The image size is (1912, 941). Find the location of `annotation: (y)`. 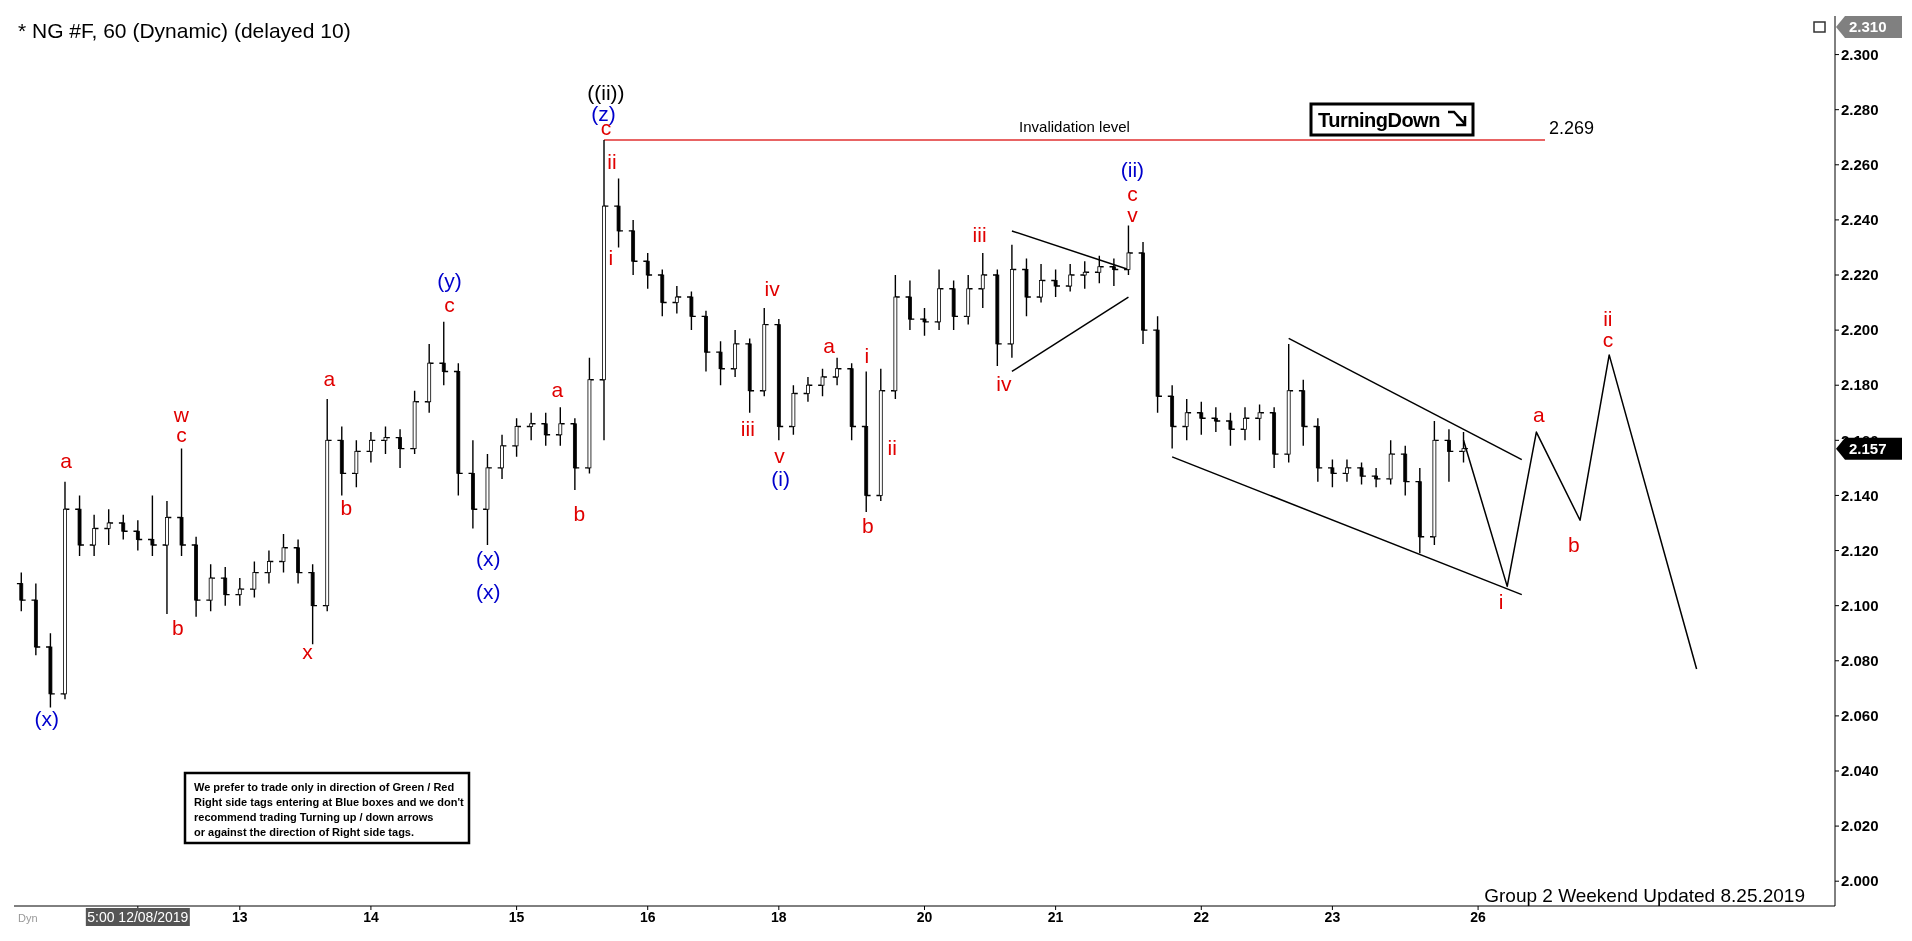

annotation: (y) is located at coordinates (449, 280).